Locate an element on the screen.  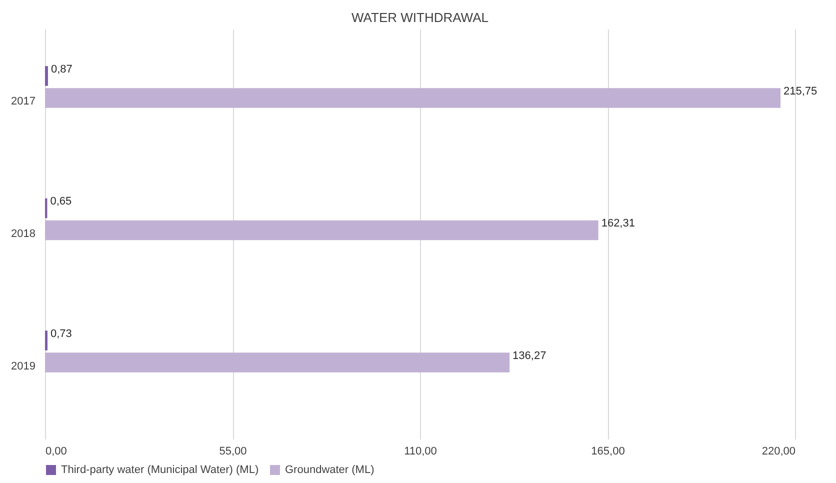
x-tick-label: 0,00 is located at coordinates (56, 452).